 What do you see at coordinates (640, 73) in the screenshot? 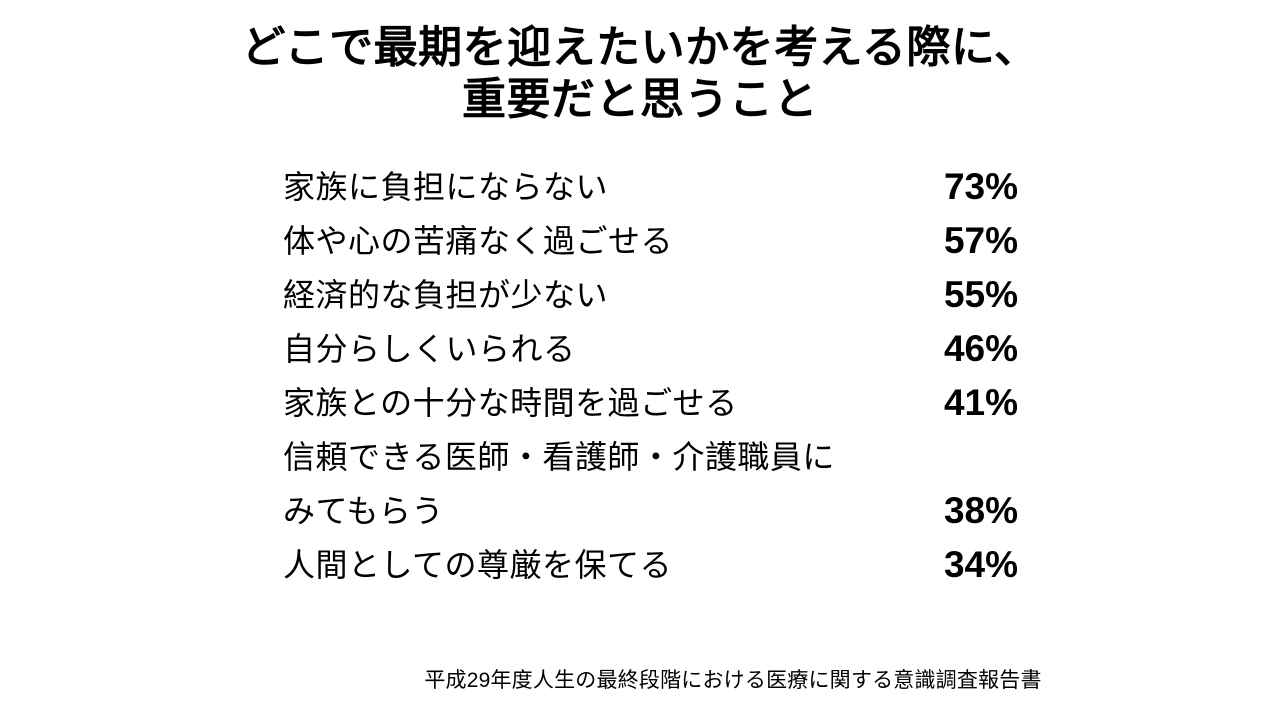
I see `slide-title: どこで最期を迎えたいかを考える際に、 重要だと思うこと` at bounding box center [640, 73].